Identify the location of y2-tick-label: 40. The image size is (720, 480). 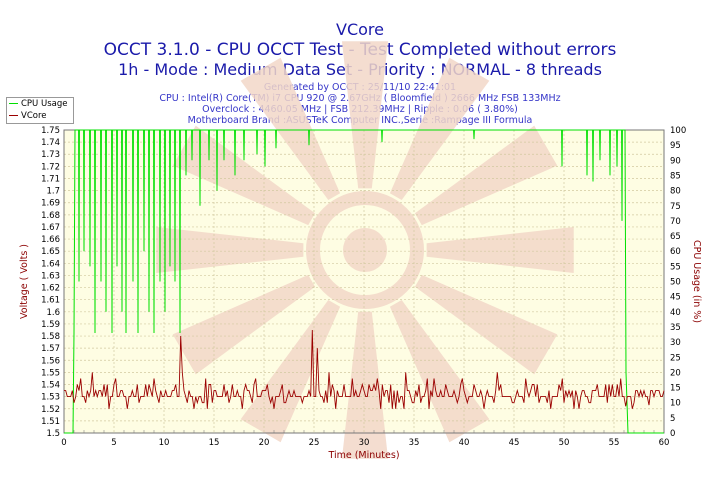
(675, 313).